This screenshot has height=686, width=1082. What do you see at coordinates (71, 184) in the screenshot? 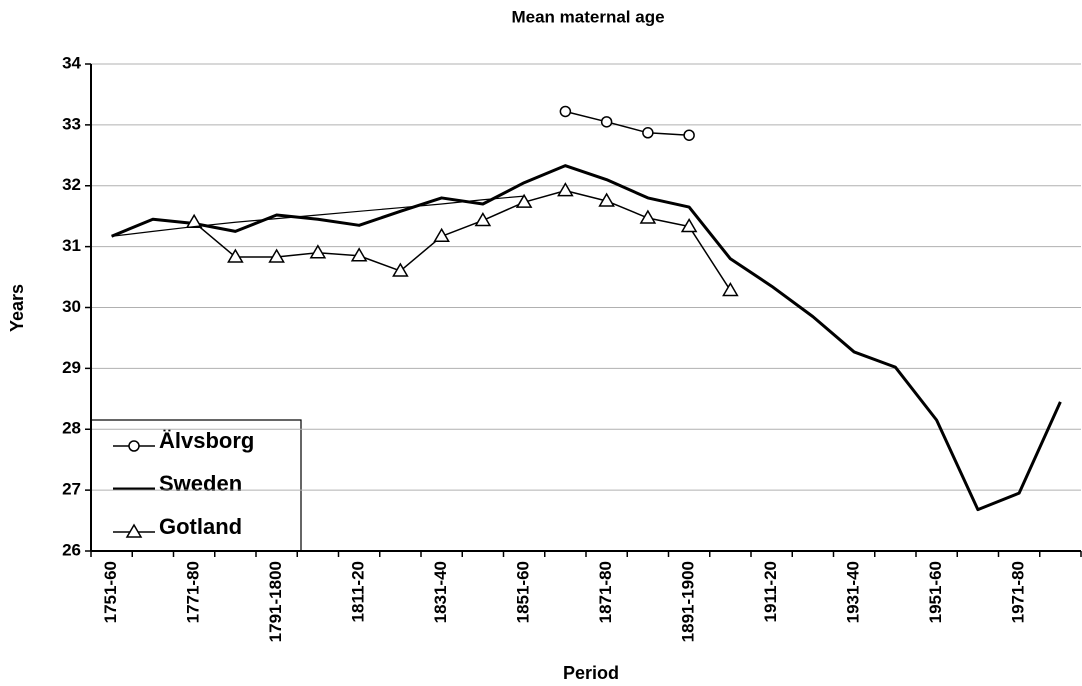
I see `y-tick-label: 32` at bounding box center [71, 184].